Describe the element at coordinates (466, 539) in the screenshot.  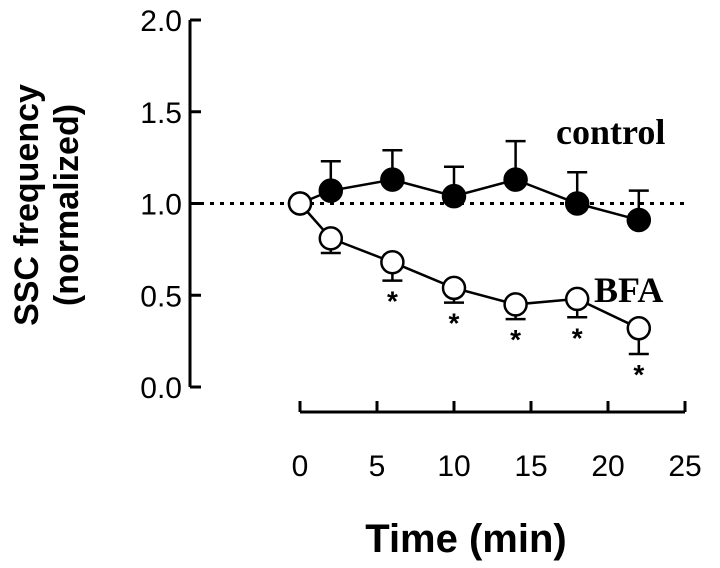
I see `x-axis-title: Time (min)` at that location.